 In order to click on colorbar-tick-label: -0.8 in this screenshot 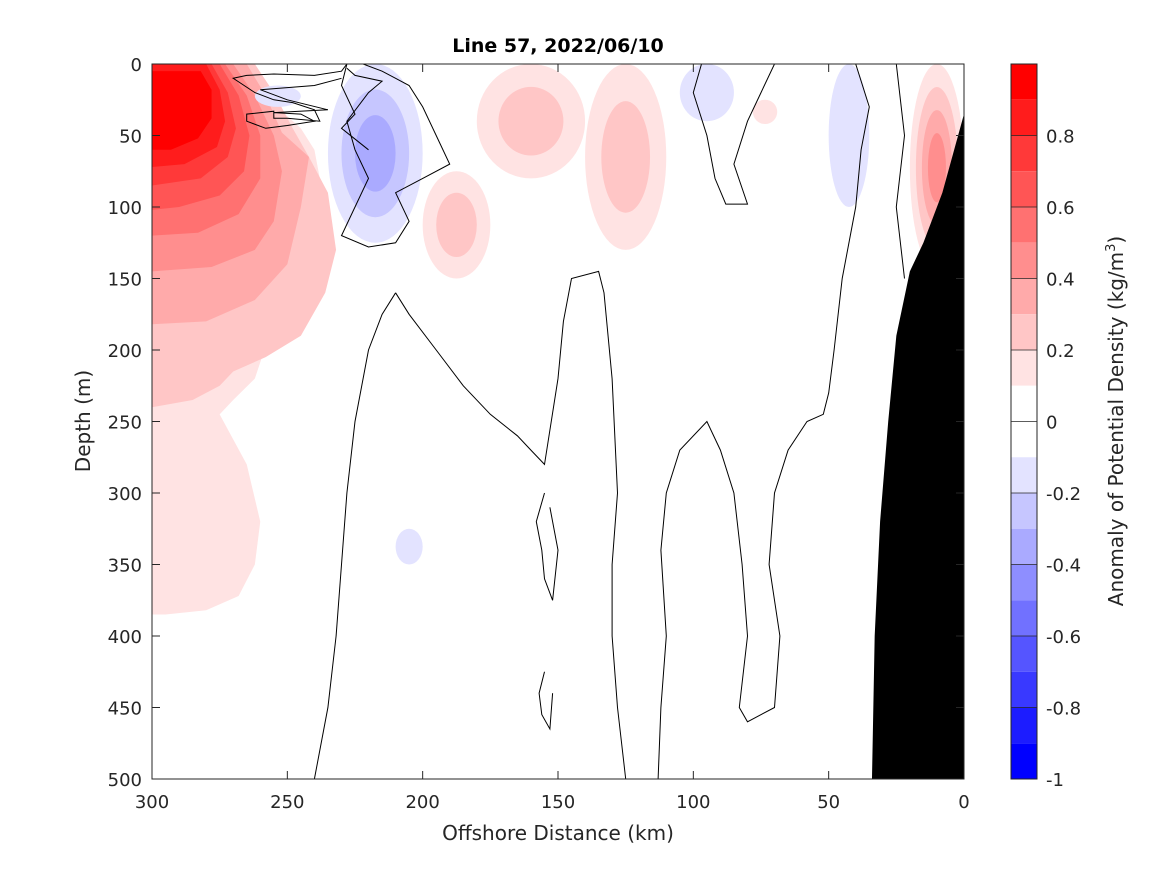, I will do `click(1063, 709)`.